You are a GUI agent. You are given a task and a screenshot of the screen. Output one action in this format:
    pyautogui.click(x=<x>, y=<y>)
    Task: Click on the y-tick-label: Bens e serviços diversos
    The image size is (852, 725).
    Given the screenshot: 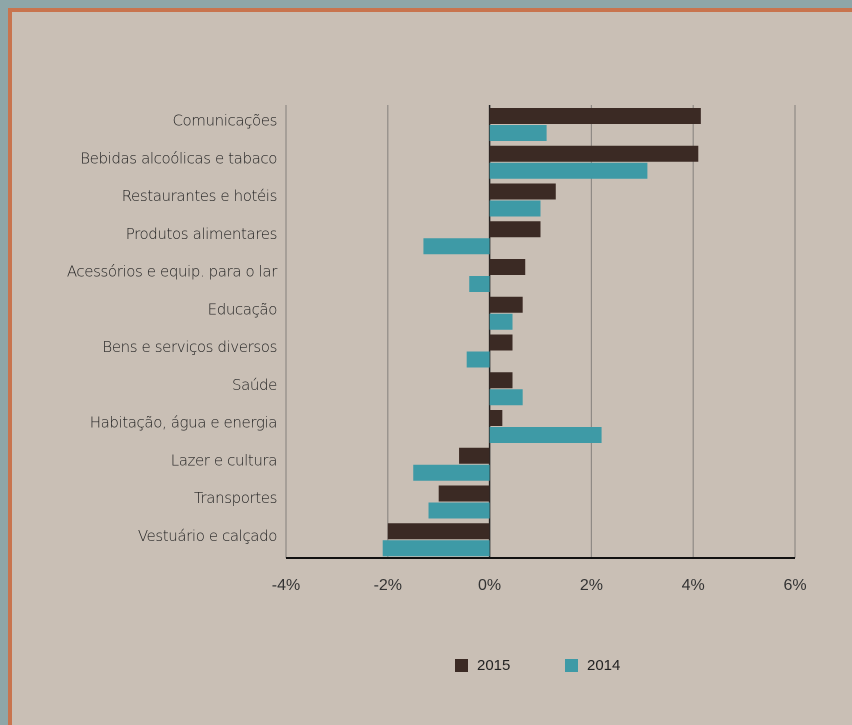 What is the action you would take?
    pyautogui.click(x=189, y=347)
    